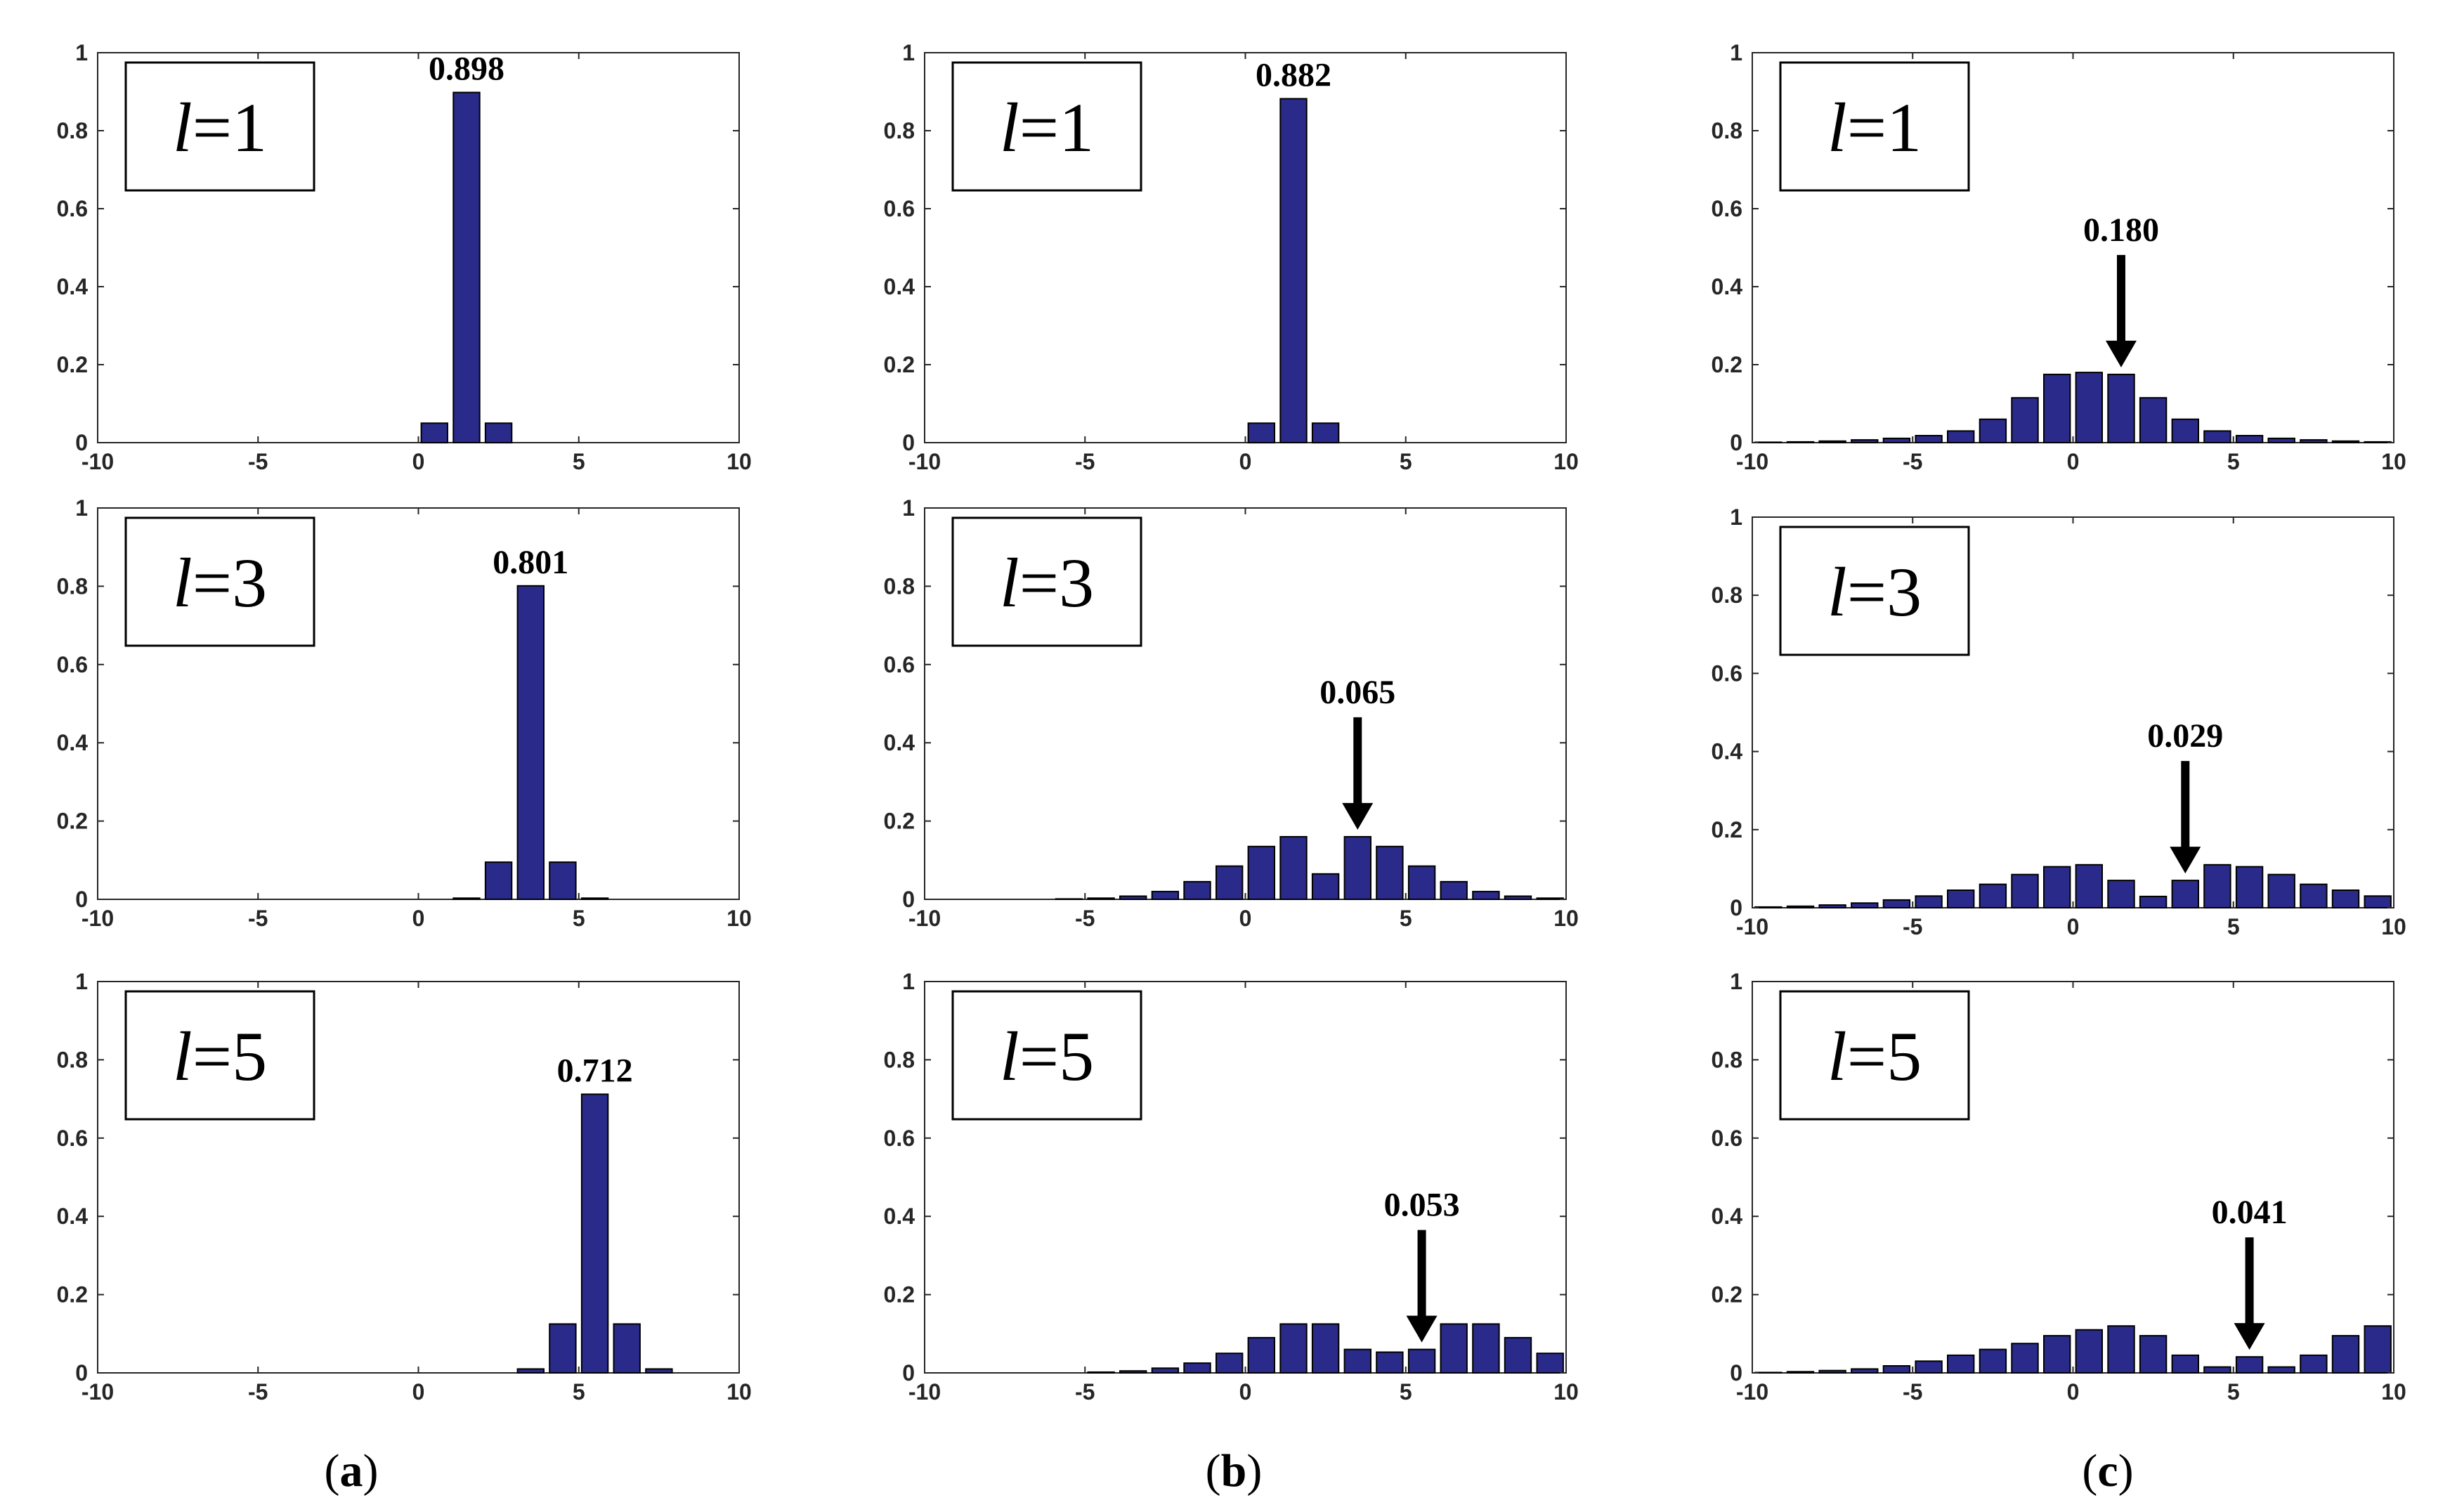 This screenshot has height=1512, width=2457. Describe the element at coordinates (1566, 461) in the screenshot. I see `x-tick-label: 10` at that location.